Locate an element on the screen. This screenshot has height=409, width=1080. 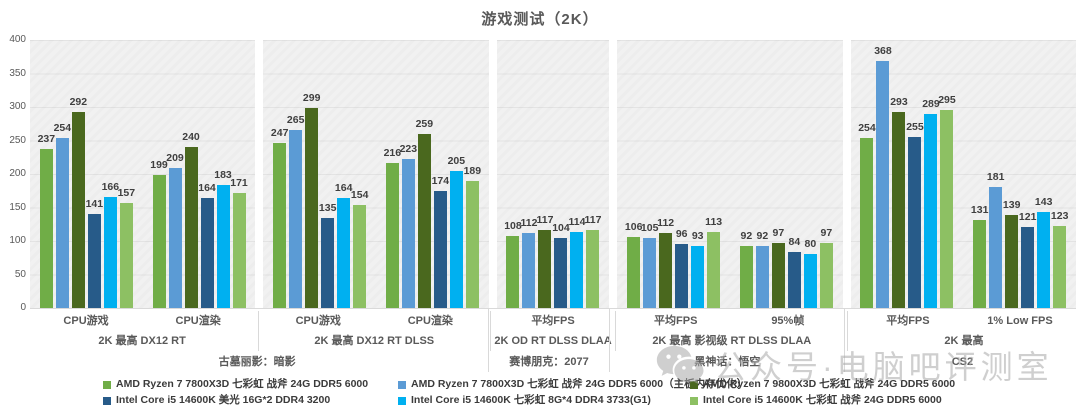
bar-value-label: 84 is located at coordinates (794, 241).